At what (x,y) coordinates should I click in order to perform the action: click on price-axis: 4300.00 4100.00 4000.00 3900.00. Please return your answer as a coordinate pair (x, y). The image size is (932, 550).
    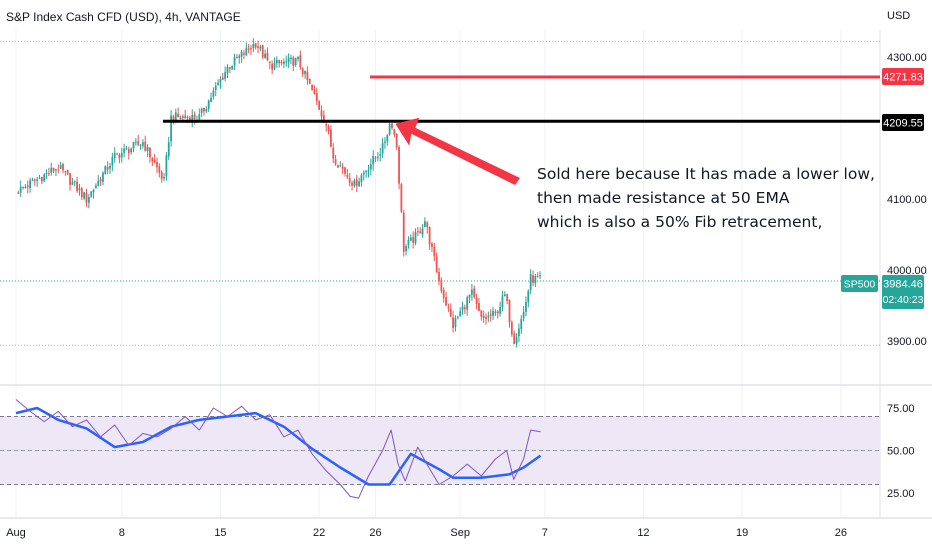
    Looking at the image, I should click on (907, 200).